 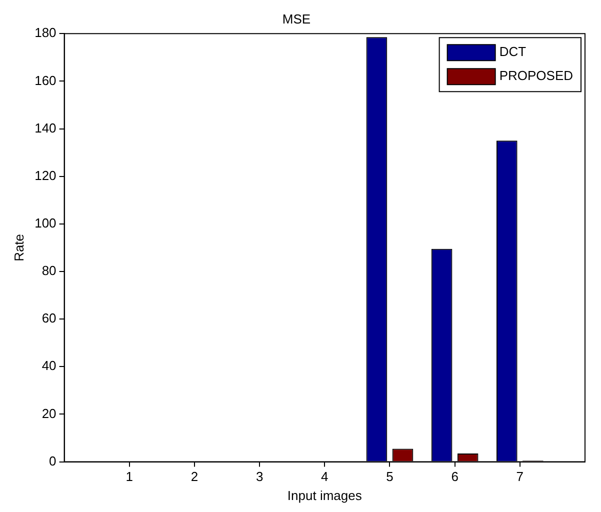 I want to click on y-tick-label: 40, so click(x=49, y=366).